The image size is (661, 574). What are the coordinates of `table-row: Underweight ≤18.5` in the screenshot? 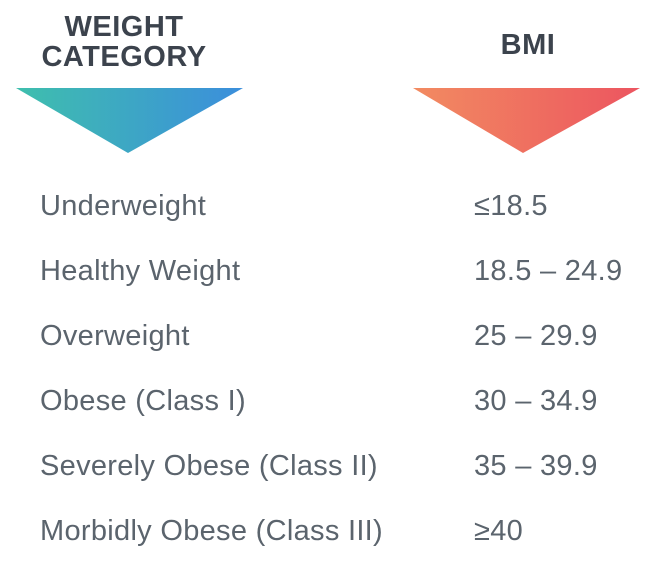 It's located at (330, 206).